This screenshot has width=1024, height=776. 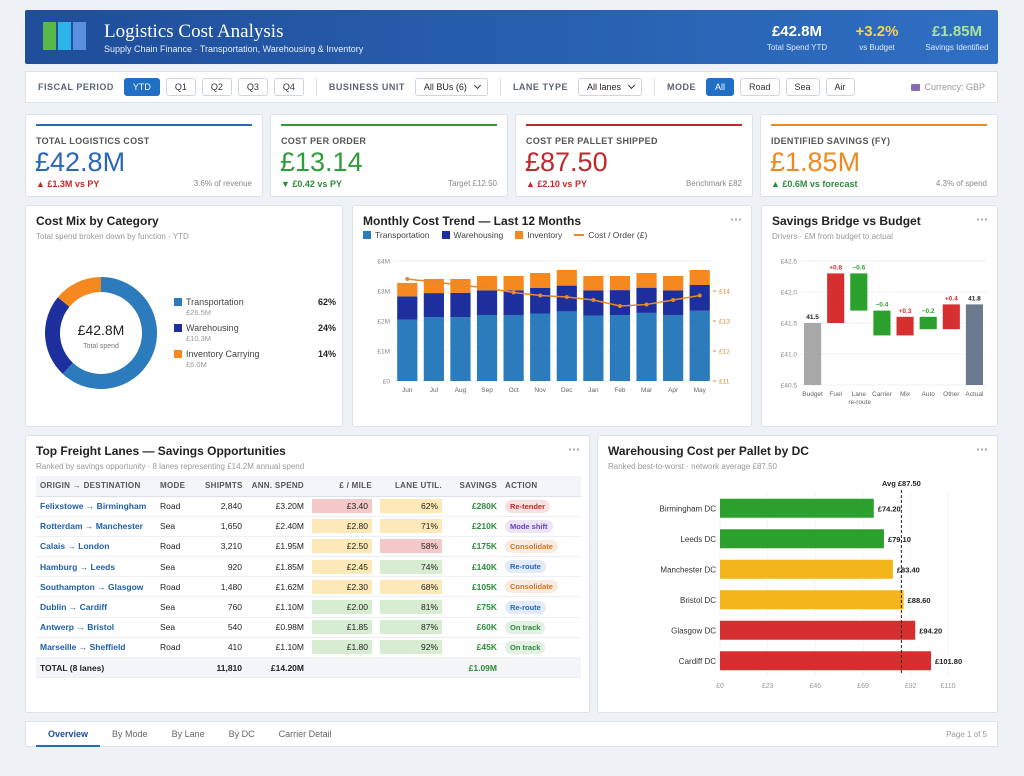 I want to click on lane-link: Antwerp → Bristol, so click(x=96, y=627).